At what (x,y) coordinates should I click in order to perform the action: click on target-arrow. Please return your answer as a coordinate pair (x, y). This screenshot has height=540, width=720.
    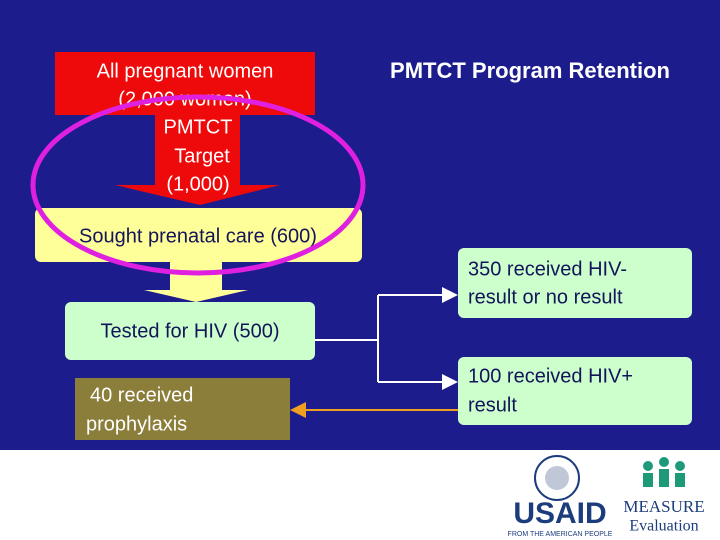
    Looking at the image, I should click on (185, 128).